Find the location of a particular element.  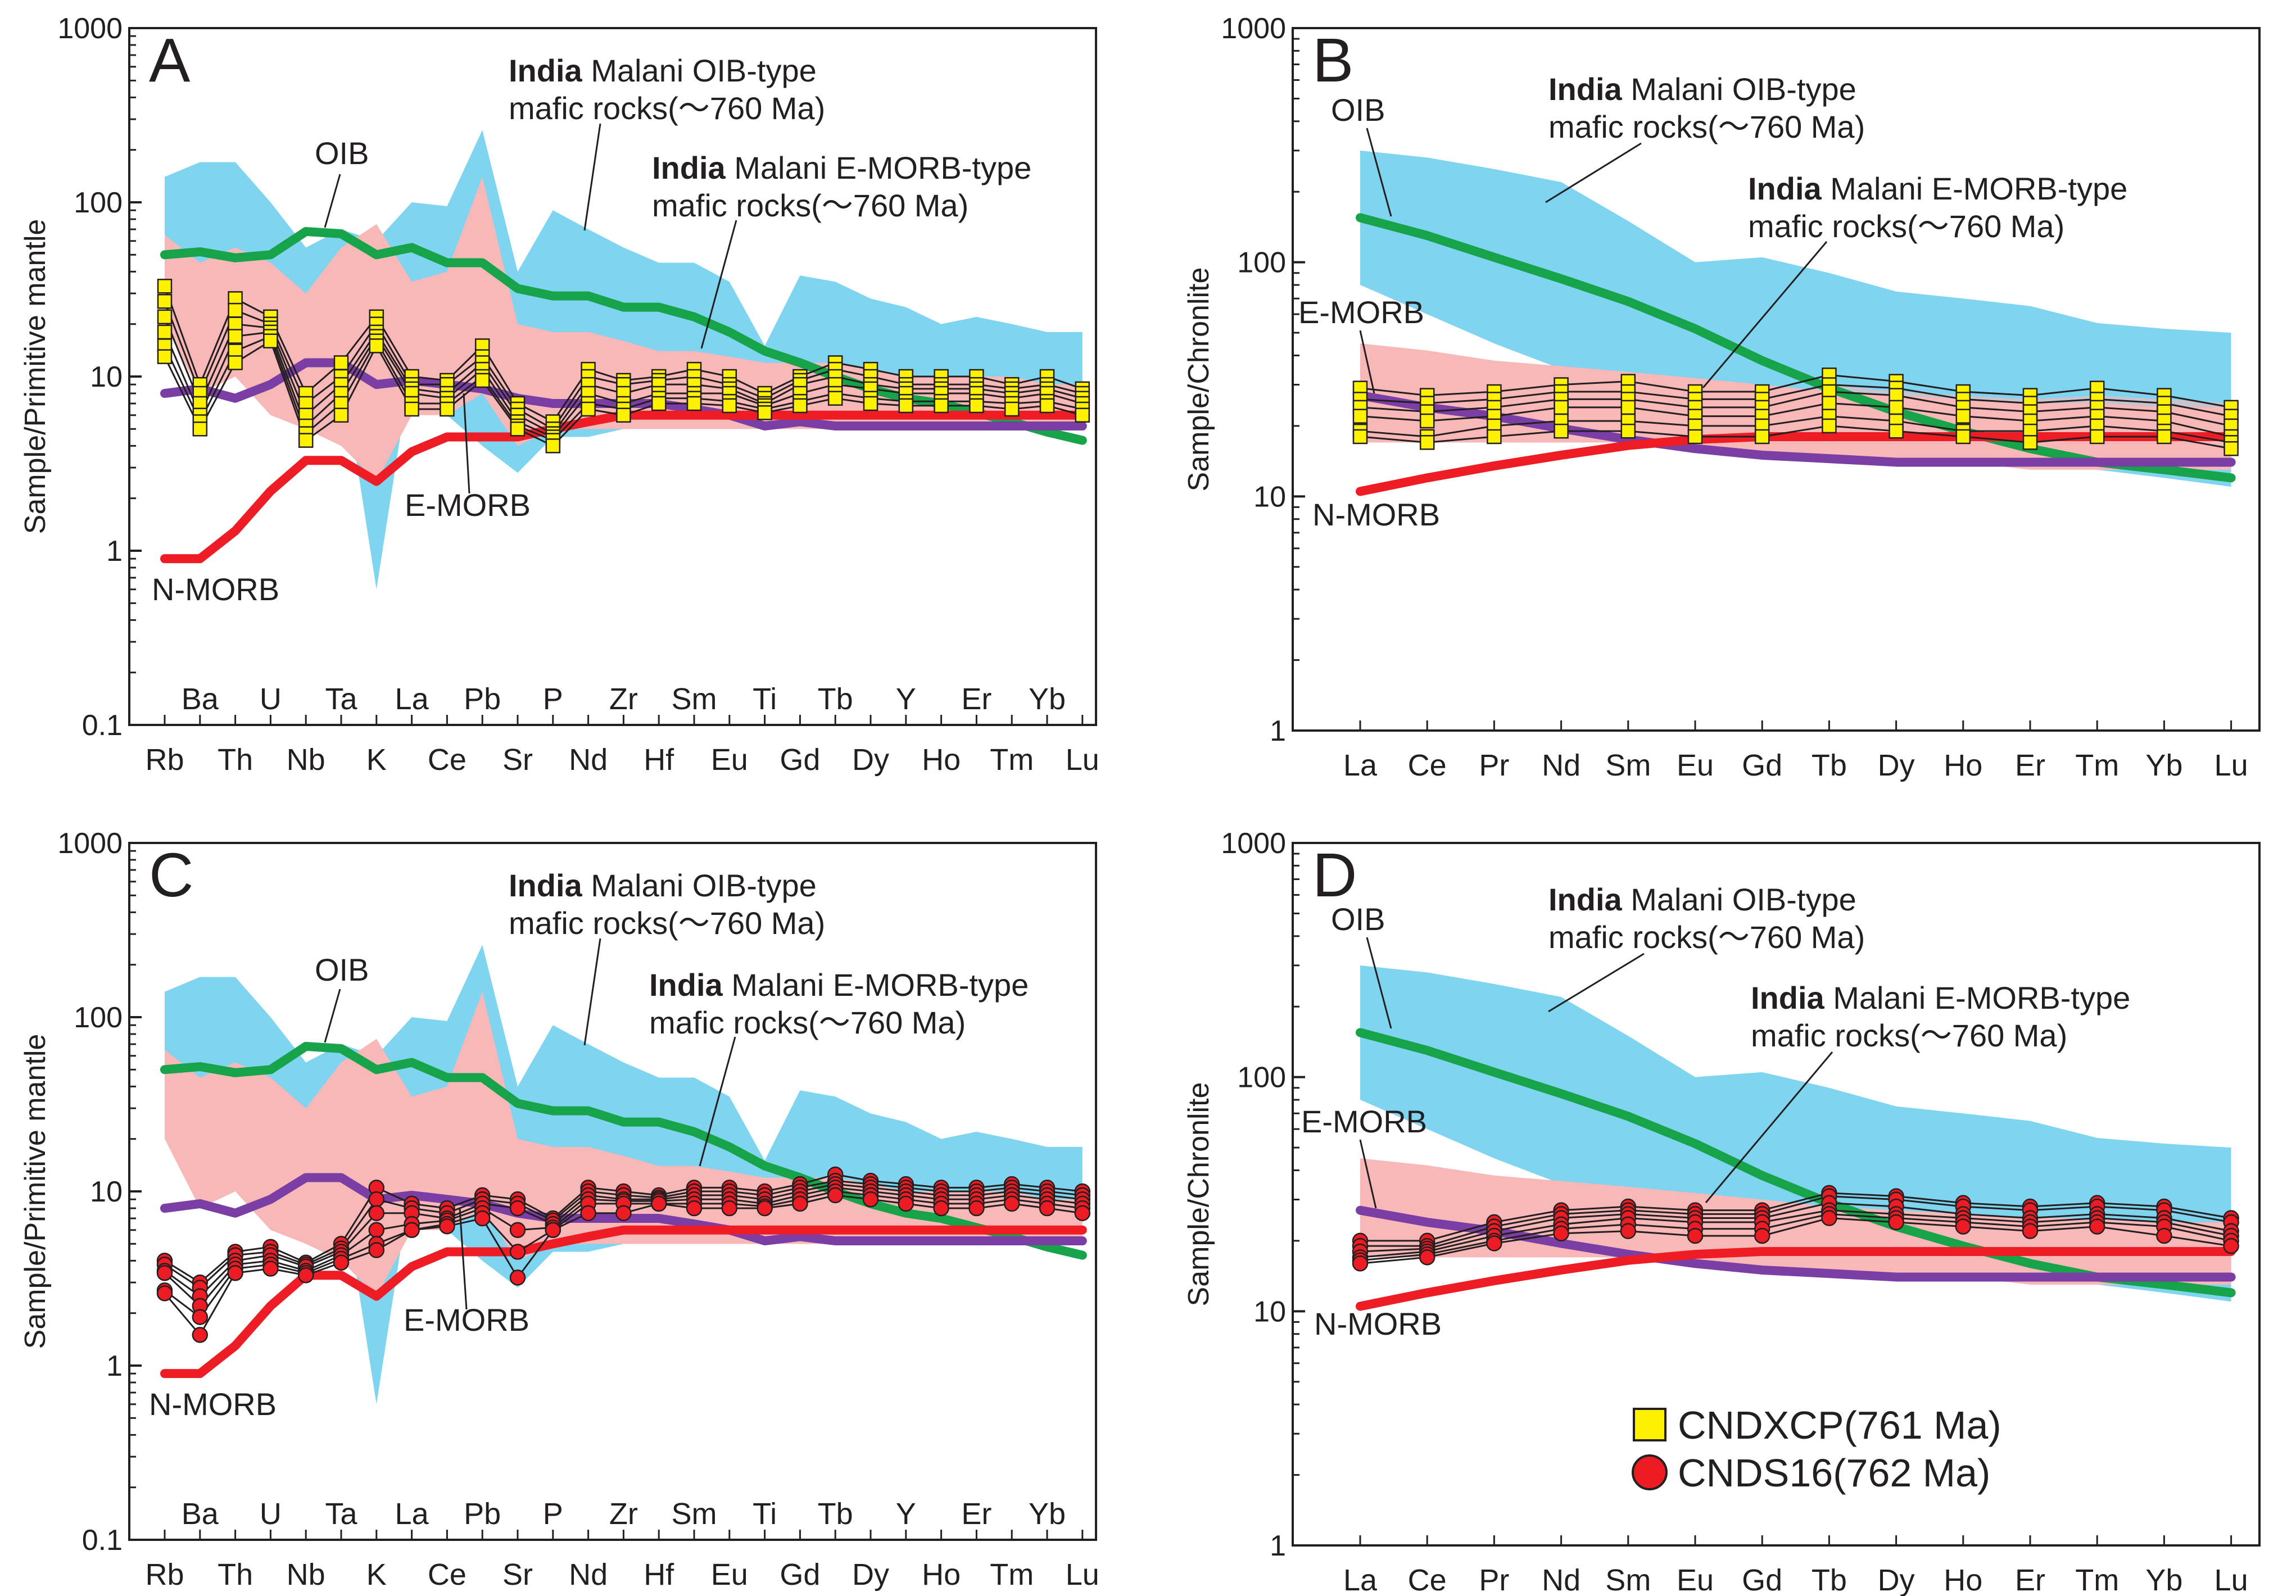

x-tick-label: Gd is located at coordinates (1762, 1579).